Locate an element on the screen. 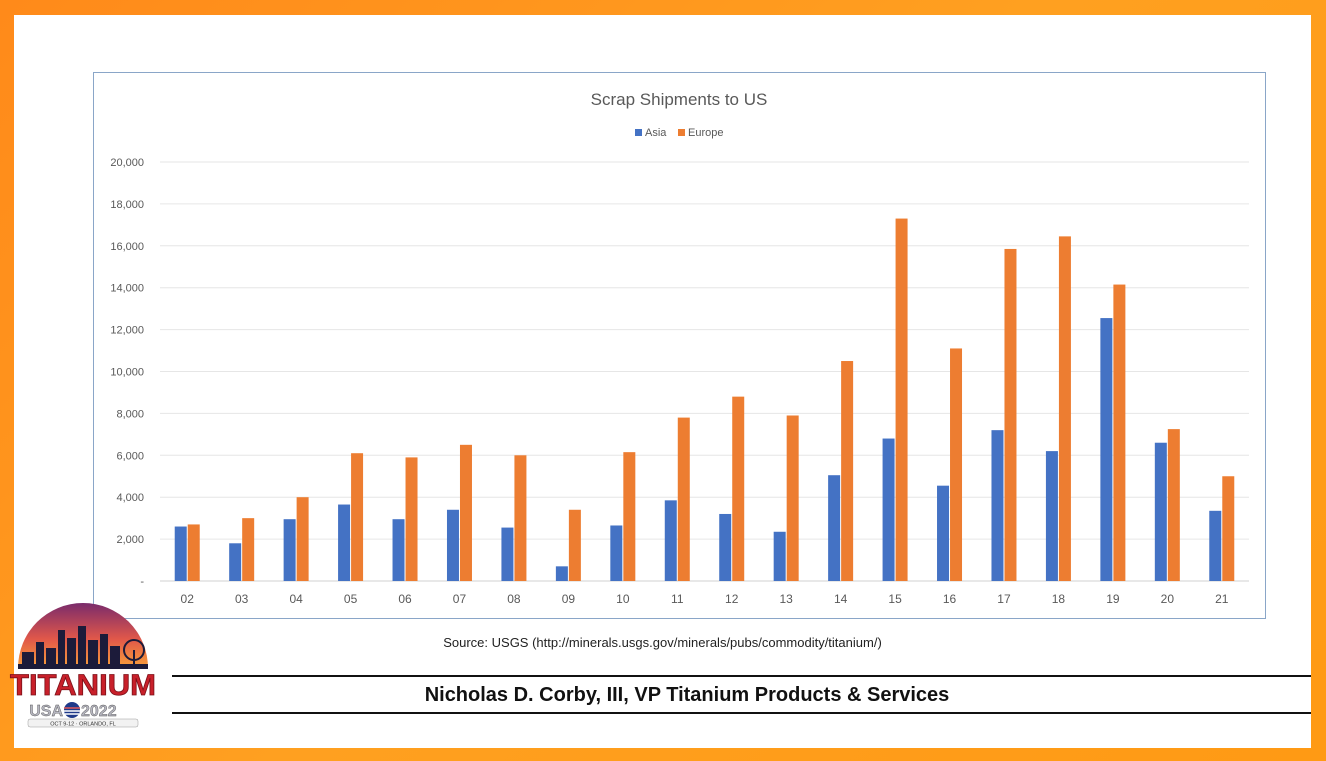 The height and width of the screenshot is (761, 1326). divider-top is located at coordinates (741, 676).